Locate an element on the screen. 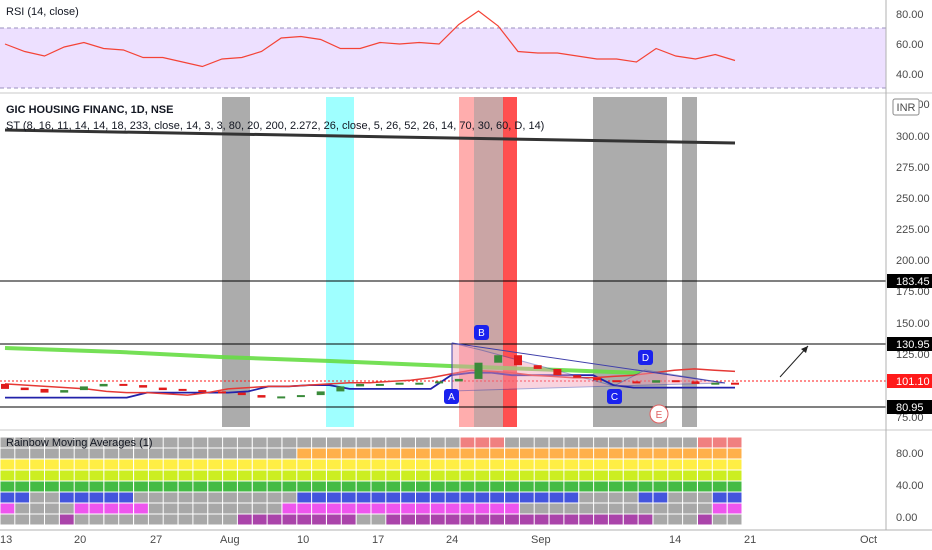  rainbow-grid is located at coordinates (371, 481).